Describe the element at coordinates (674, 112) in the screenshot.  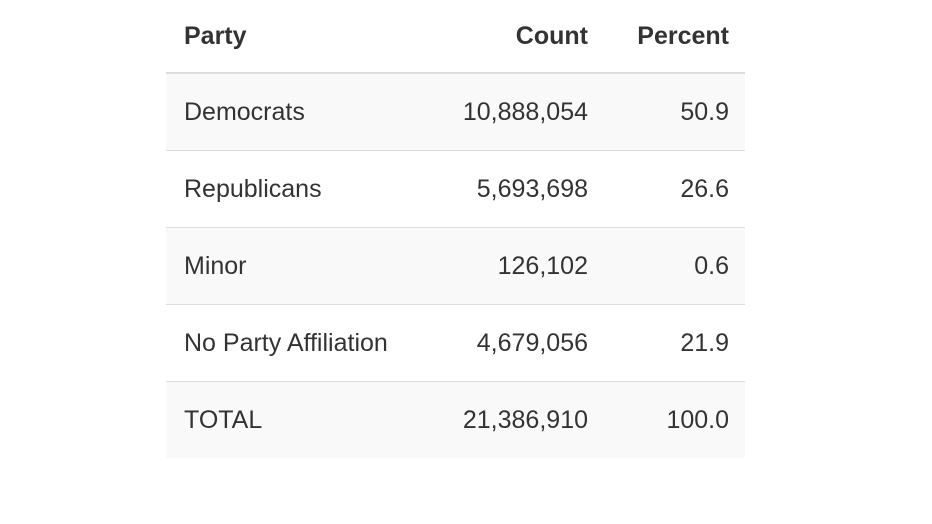
I see `percent-cell: 50.9` at that location.